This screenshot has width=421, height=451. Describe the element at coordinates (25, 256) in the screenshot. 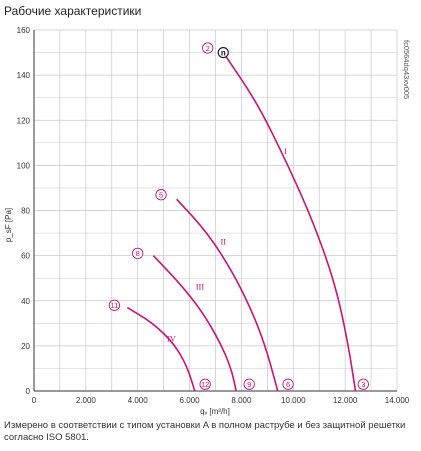

I see `y-tick-label: 60` at that location.